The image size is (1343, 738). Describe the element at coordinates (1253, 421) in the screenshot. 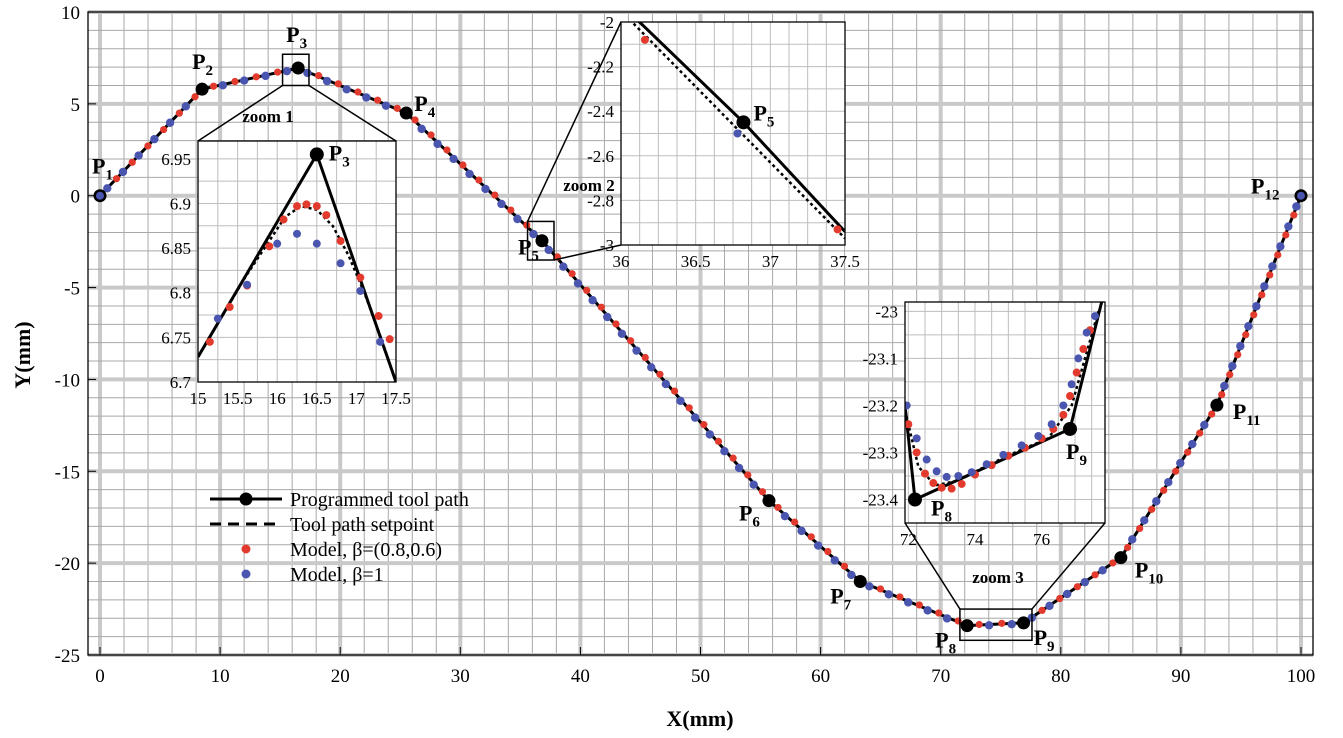

I see `point-label-subscript: 11` at that location.